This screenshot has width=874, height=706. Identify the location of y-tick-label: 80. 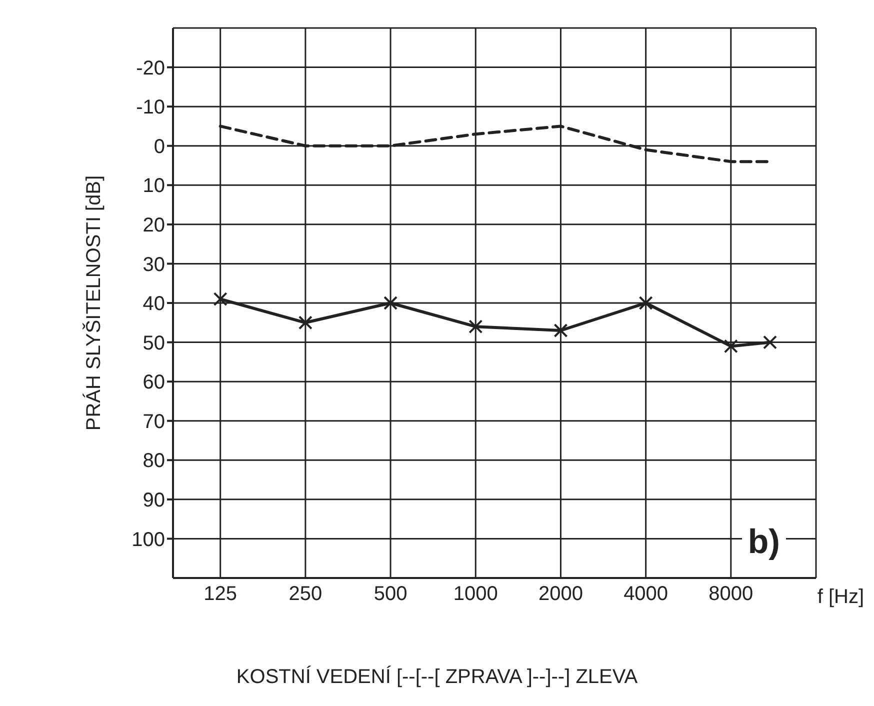
(153, 461).